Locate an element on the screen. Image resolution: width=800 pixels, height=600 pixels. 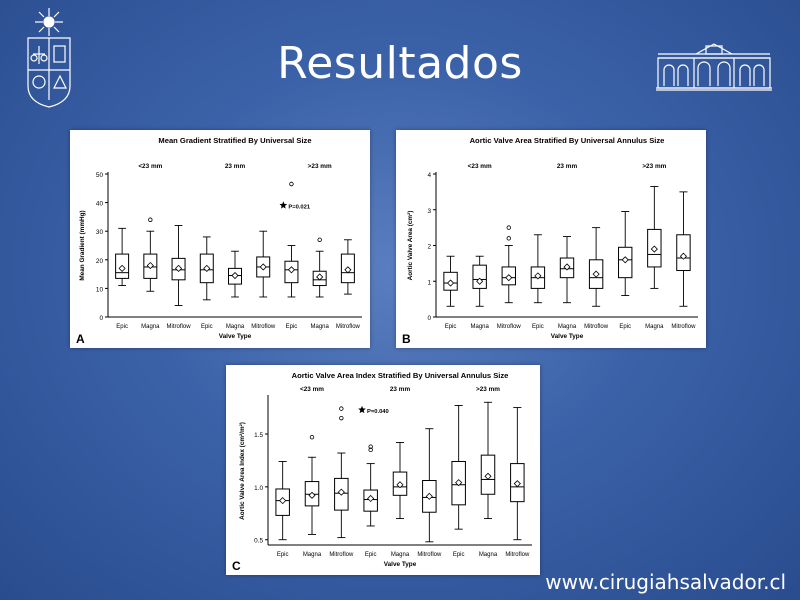
y-tick-label: 40 is located at coordinates (100, 204).